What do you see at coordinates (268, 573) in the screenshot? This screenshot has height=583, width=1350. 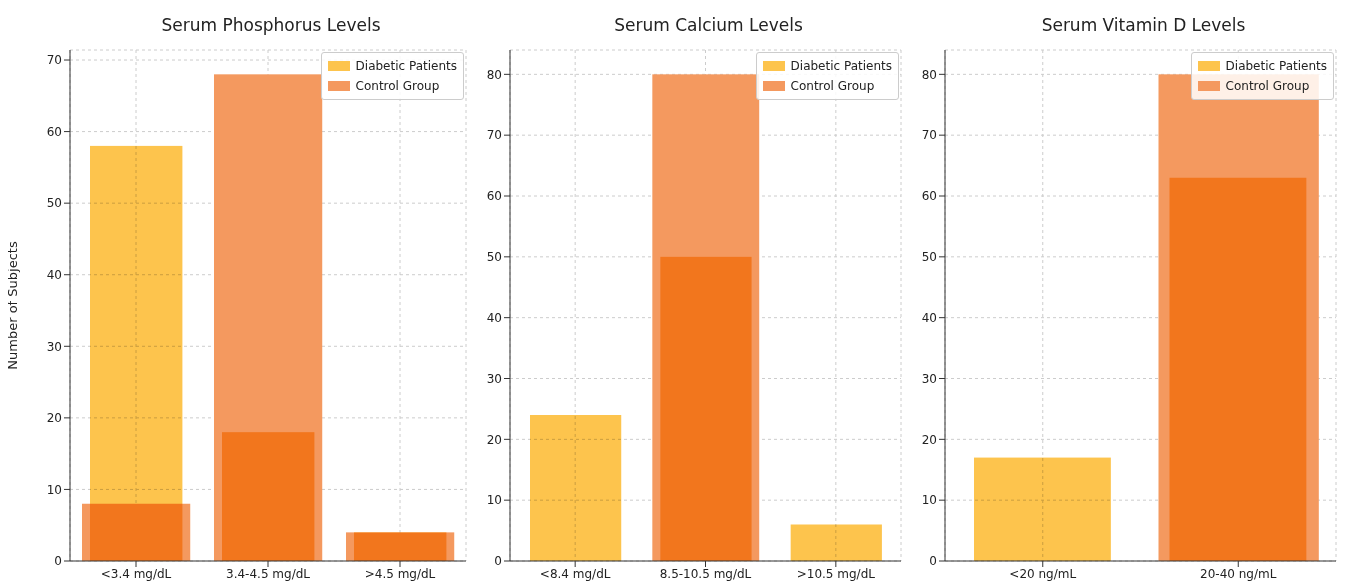 I see `x-tick-label: 3.4-4.5 mg/dL` at bounding box center [268, 573].